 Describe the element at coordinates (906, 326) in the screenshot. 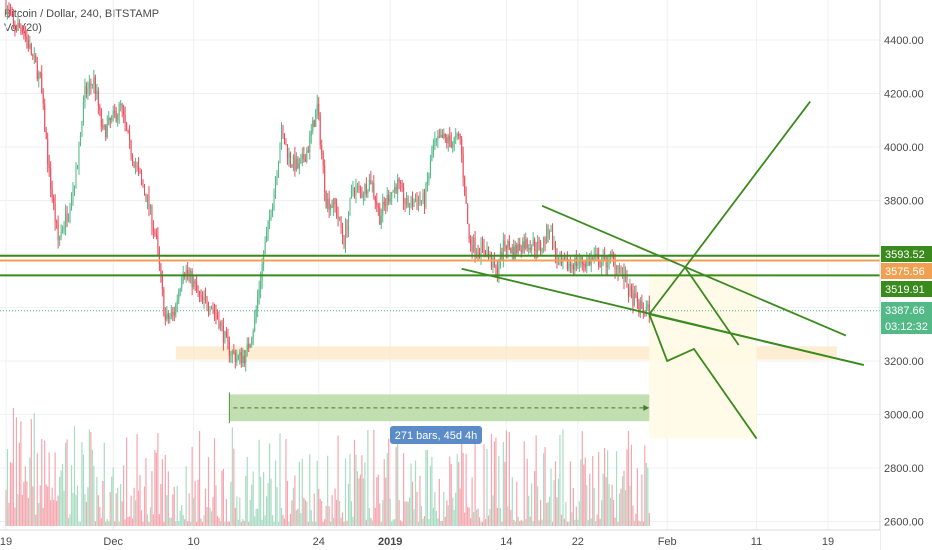

I see `countdown-badge` at that location.